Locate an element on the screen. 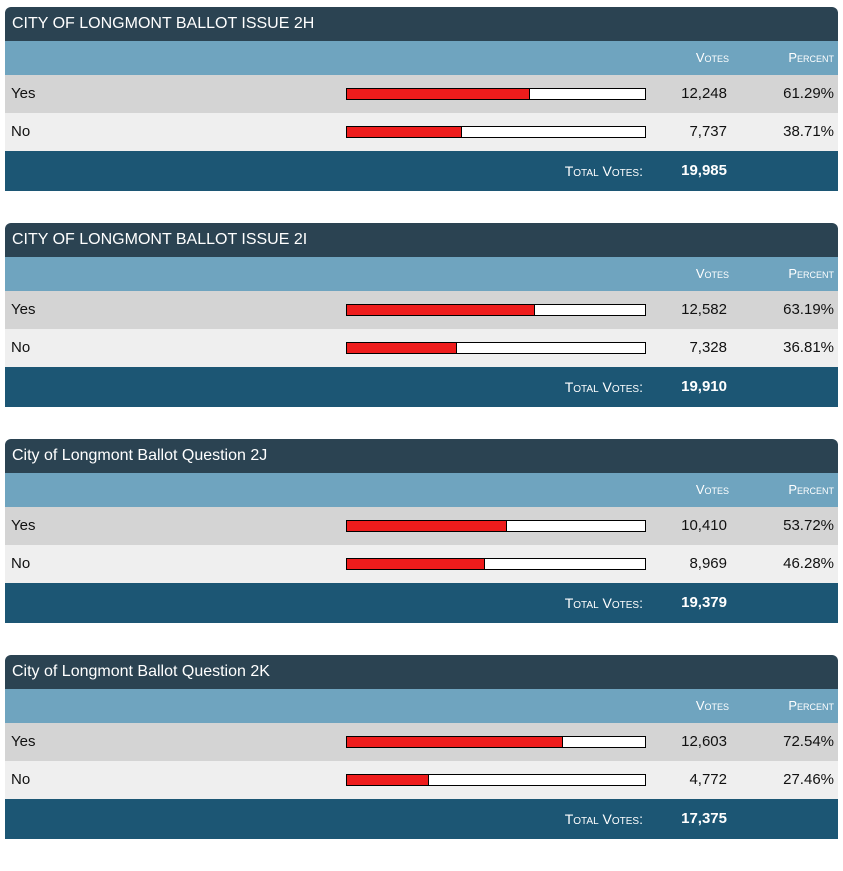 The width and height of the screenshot is (843, 871). total-votes-value: 19,910 is located at coordinates (704, 386).